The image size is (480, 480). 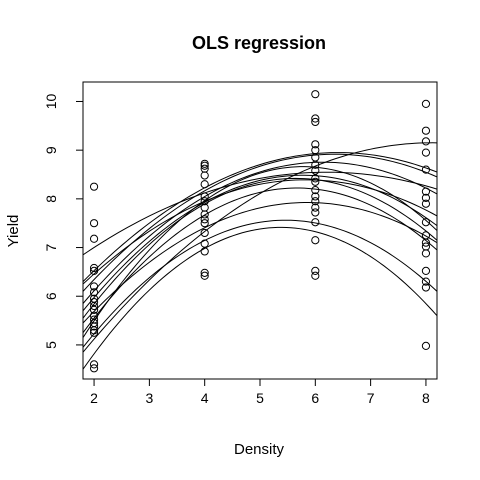 I want to click on x-axis-label: Density, so click(x=259, y=449).